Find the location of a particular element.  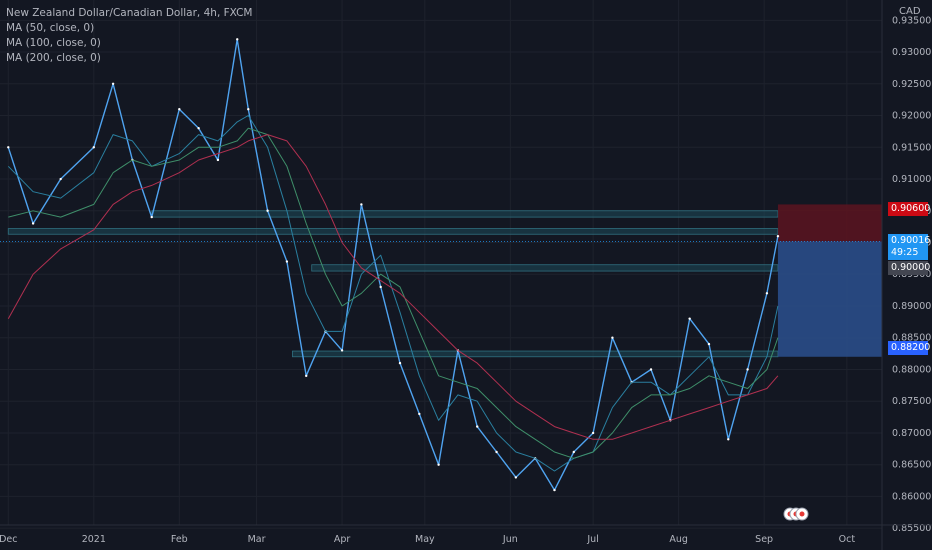

time-axis: Dec 2021 Feb Mar Apr May Jun Jul Aug Sep Oct is located at coordinates (466, 534).